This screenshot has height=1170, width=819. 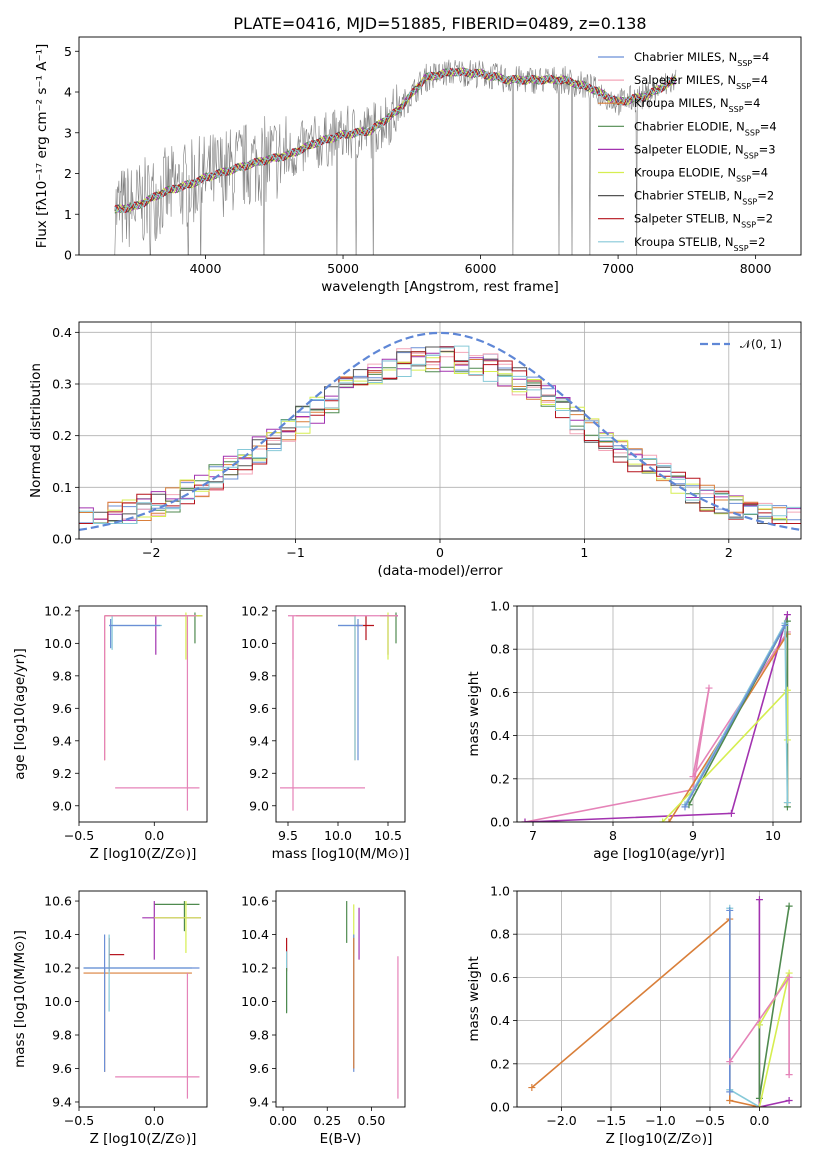 What do you see at coordinates (533, 835) in the screenshot?
I see `x-tick-label: 7` at bounding box center [533, 835].